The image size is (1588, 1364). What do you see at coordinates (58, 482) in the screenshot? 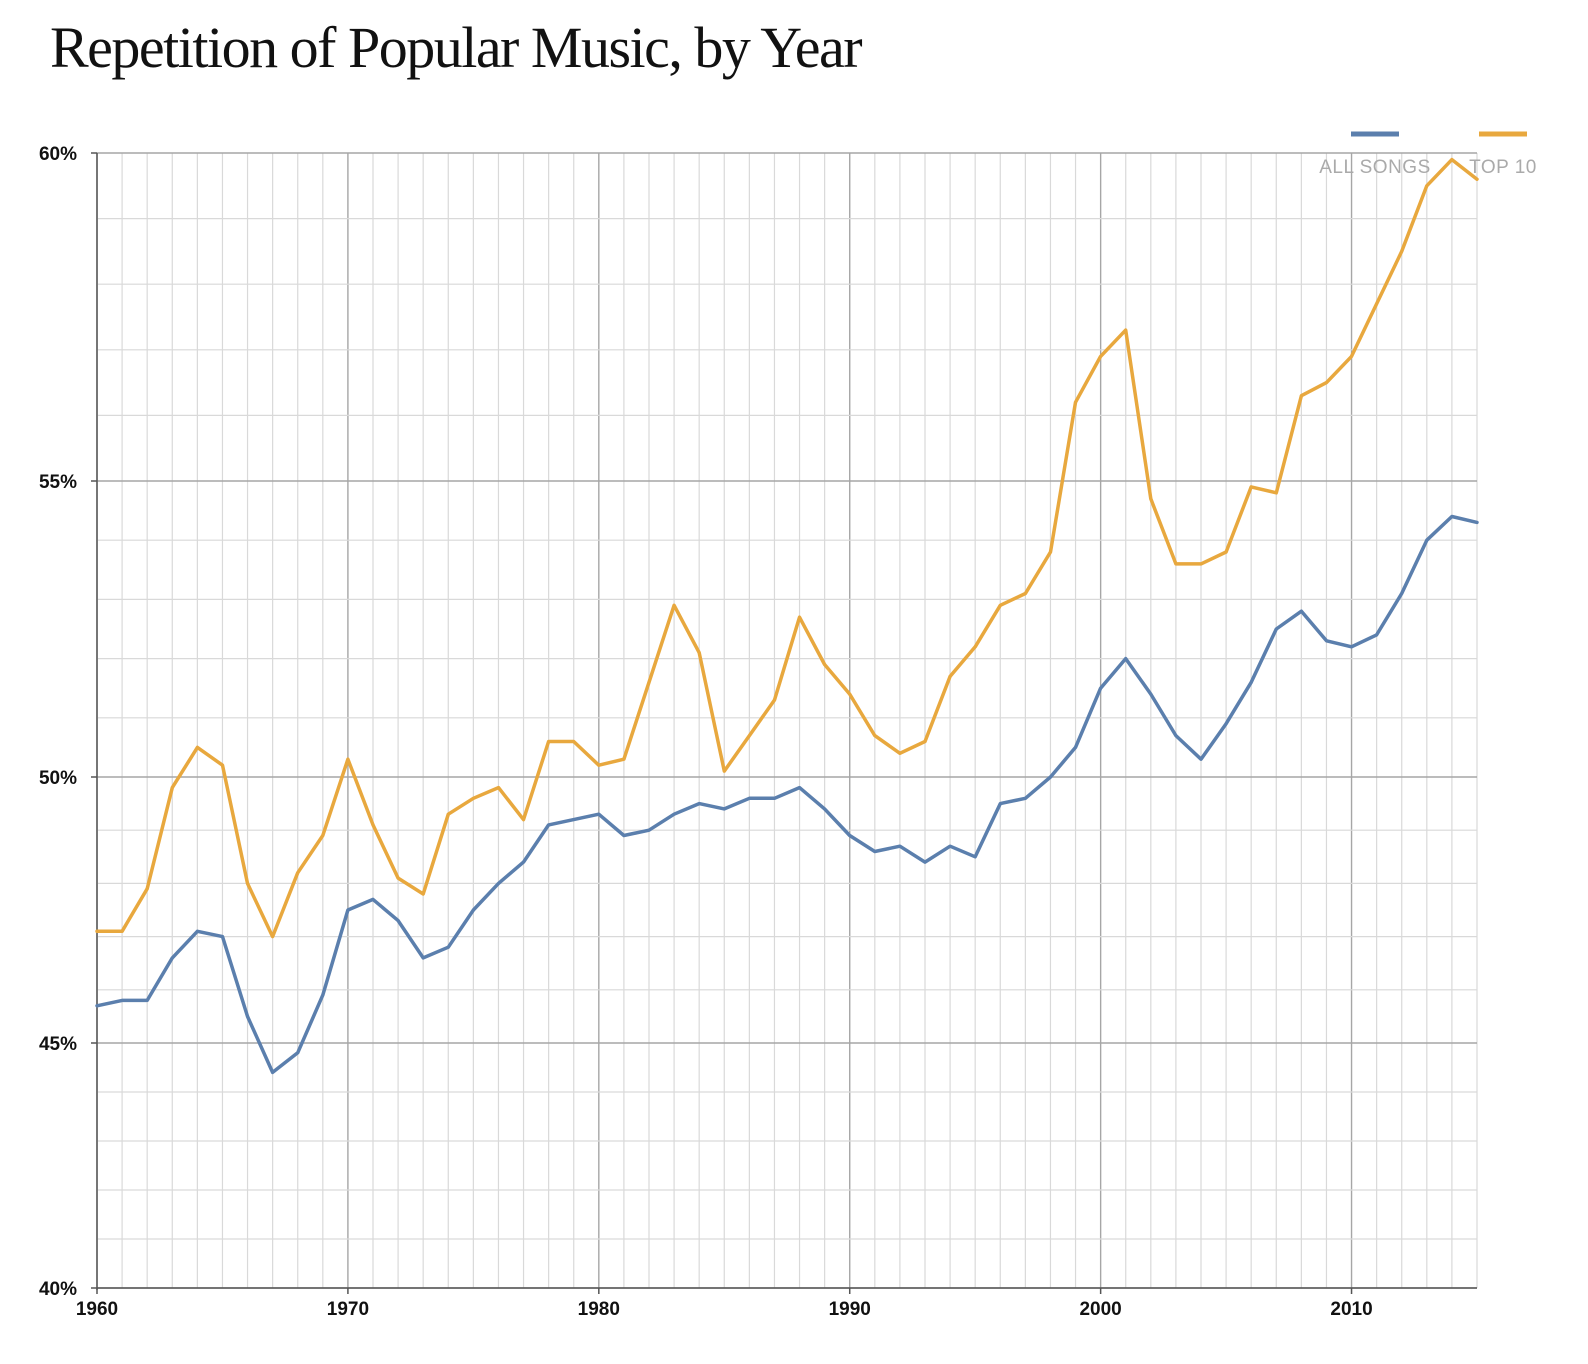
I see `y-tick-label: 55%` at bounding box center [58, 482].